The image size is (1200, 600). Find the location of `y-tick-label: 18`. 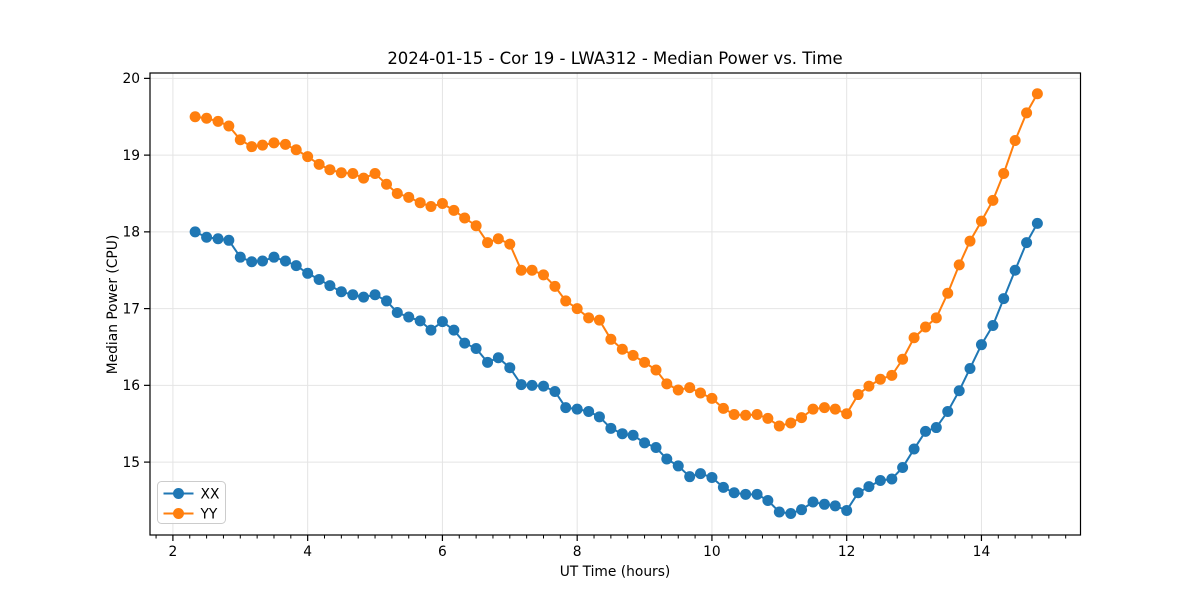

y-tick-label: 18 is located at coordinates (131, 233).